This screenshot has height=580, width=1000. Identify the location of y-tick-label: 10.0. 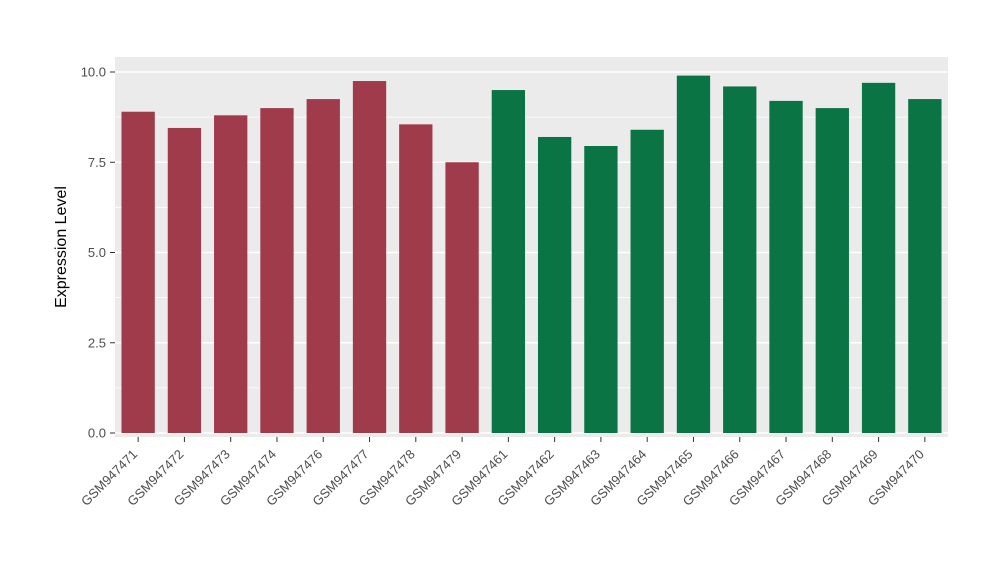
(93, 72).